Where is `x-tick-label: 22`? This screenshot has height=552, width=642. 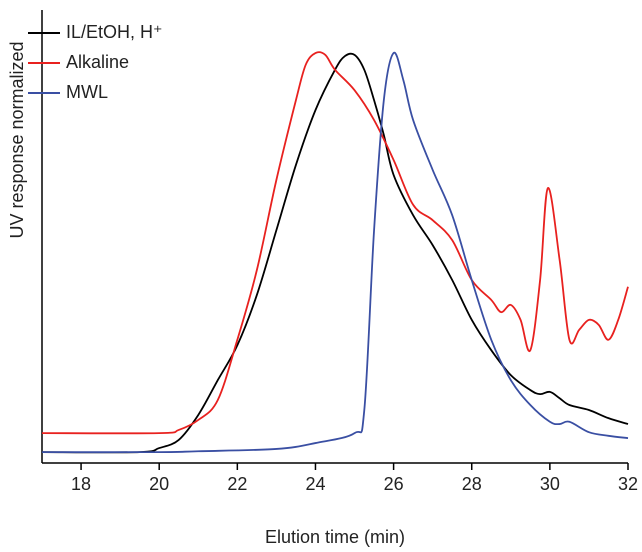
x-tick-label: 22 is located at coordinates (237, 484).